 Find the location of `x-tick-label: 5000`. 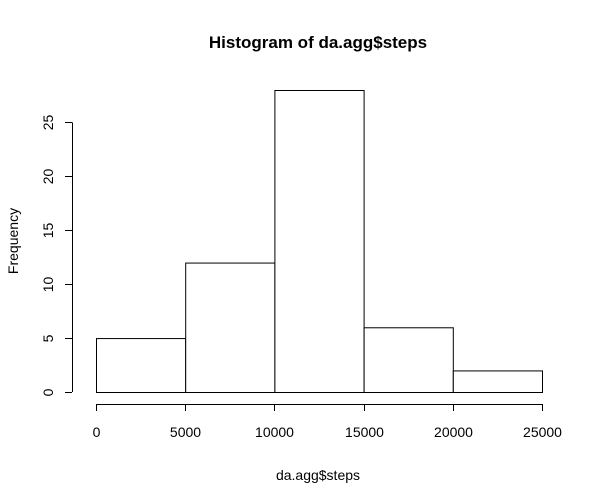

x-tick-label: 5000 is located at coordinates (185, 432).